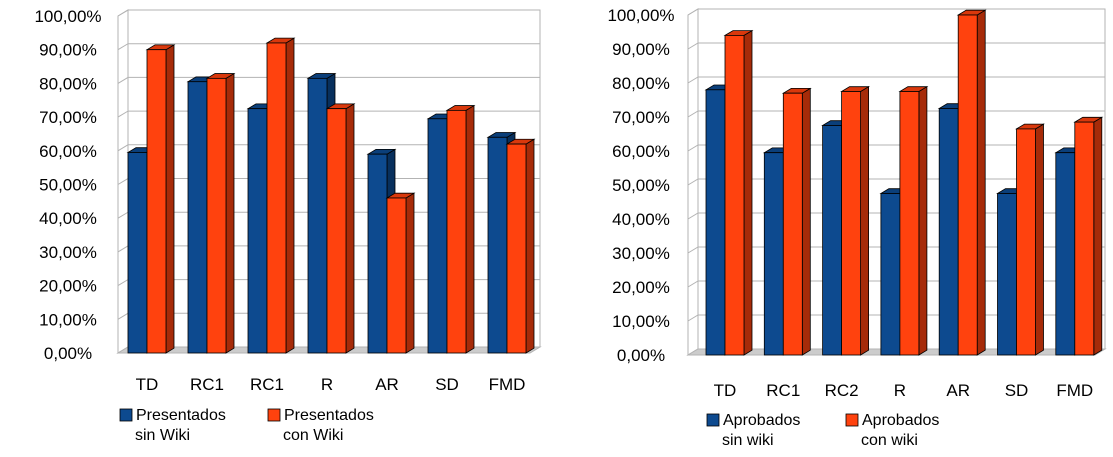  What do you see at coordinates (748, 440) in the screenshot?
I see `legend-label: sin wiki` at bounding box center [748, 440].